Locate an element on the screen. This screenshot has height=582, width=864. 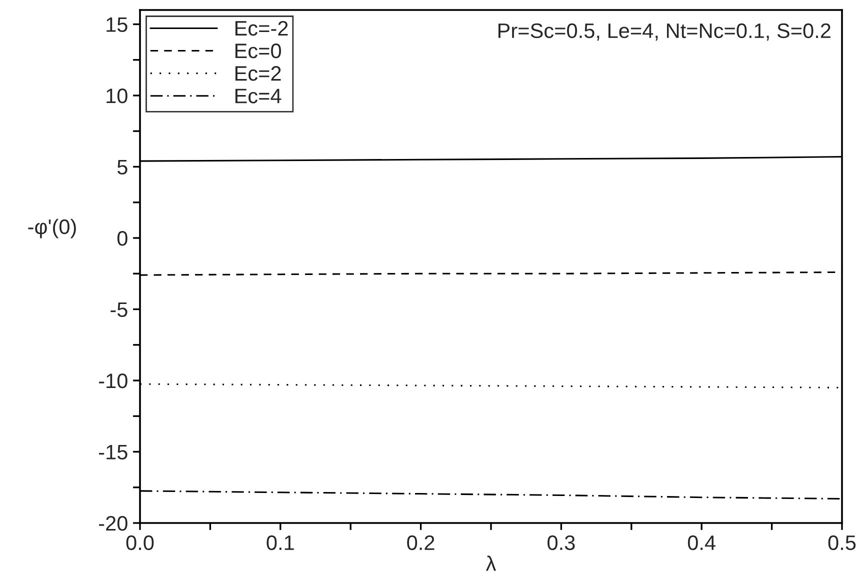
legend-label: Ec=0 is located at coordinates (258, 51).